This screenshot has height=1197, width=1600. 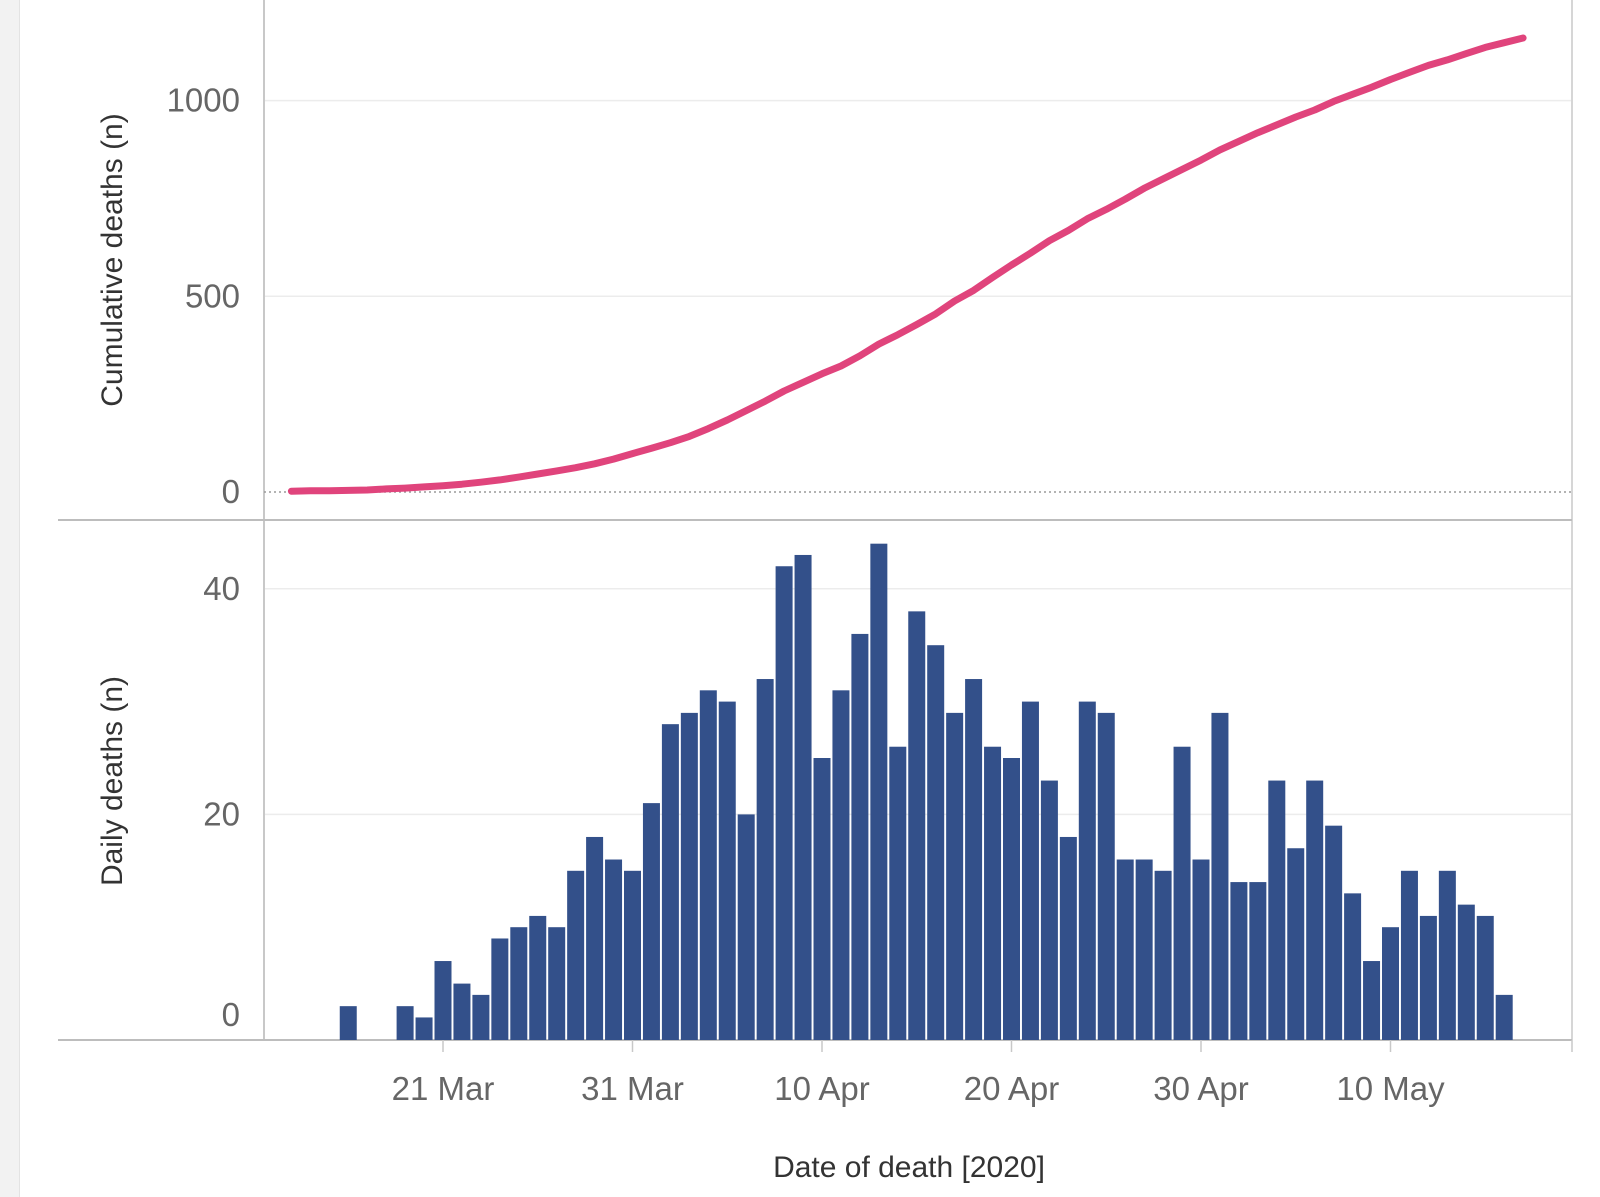 What do you see at coordinates (1200, 1088) in the screenshot?
I see `x-tick-label: 30 Apr` at bounding box center [1200, 1088].